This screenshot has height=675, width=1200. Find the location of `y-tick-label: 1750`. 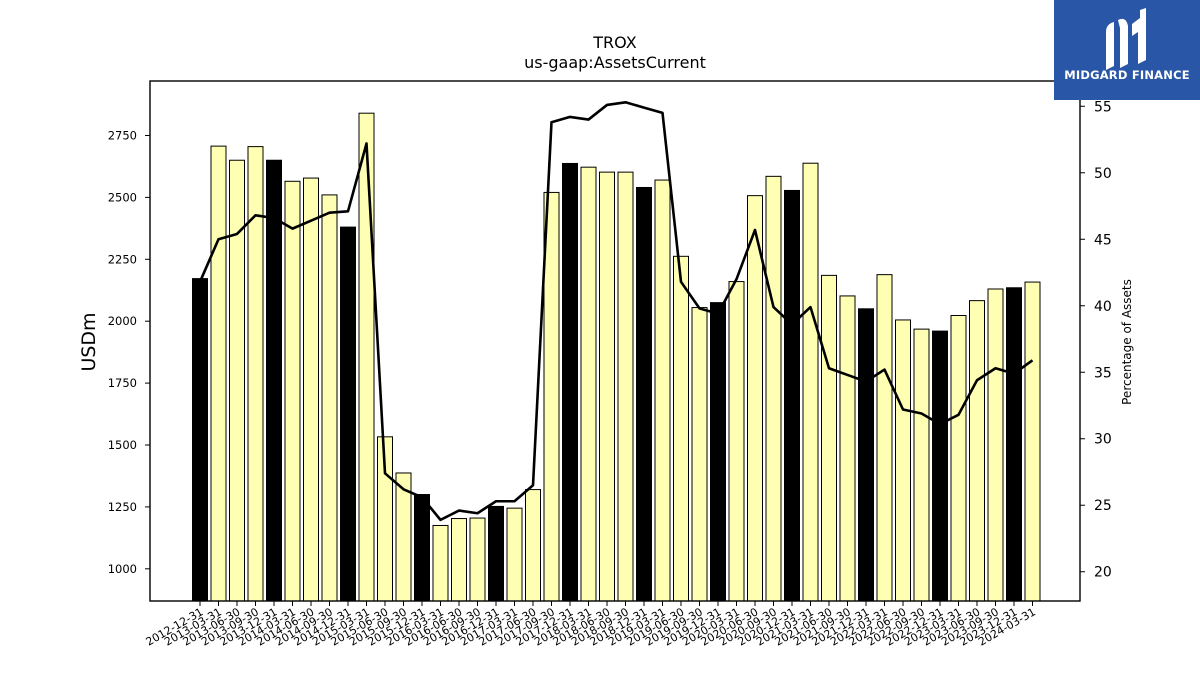

y-tick-label: 1750 is located at coordinates (122, 383).